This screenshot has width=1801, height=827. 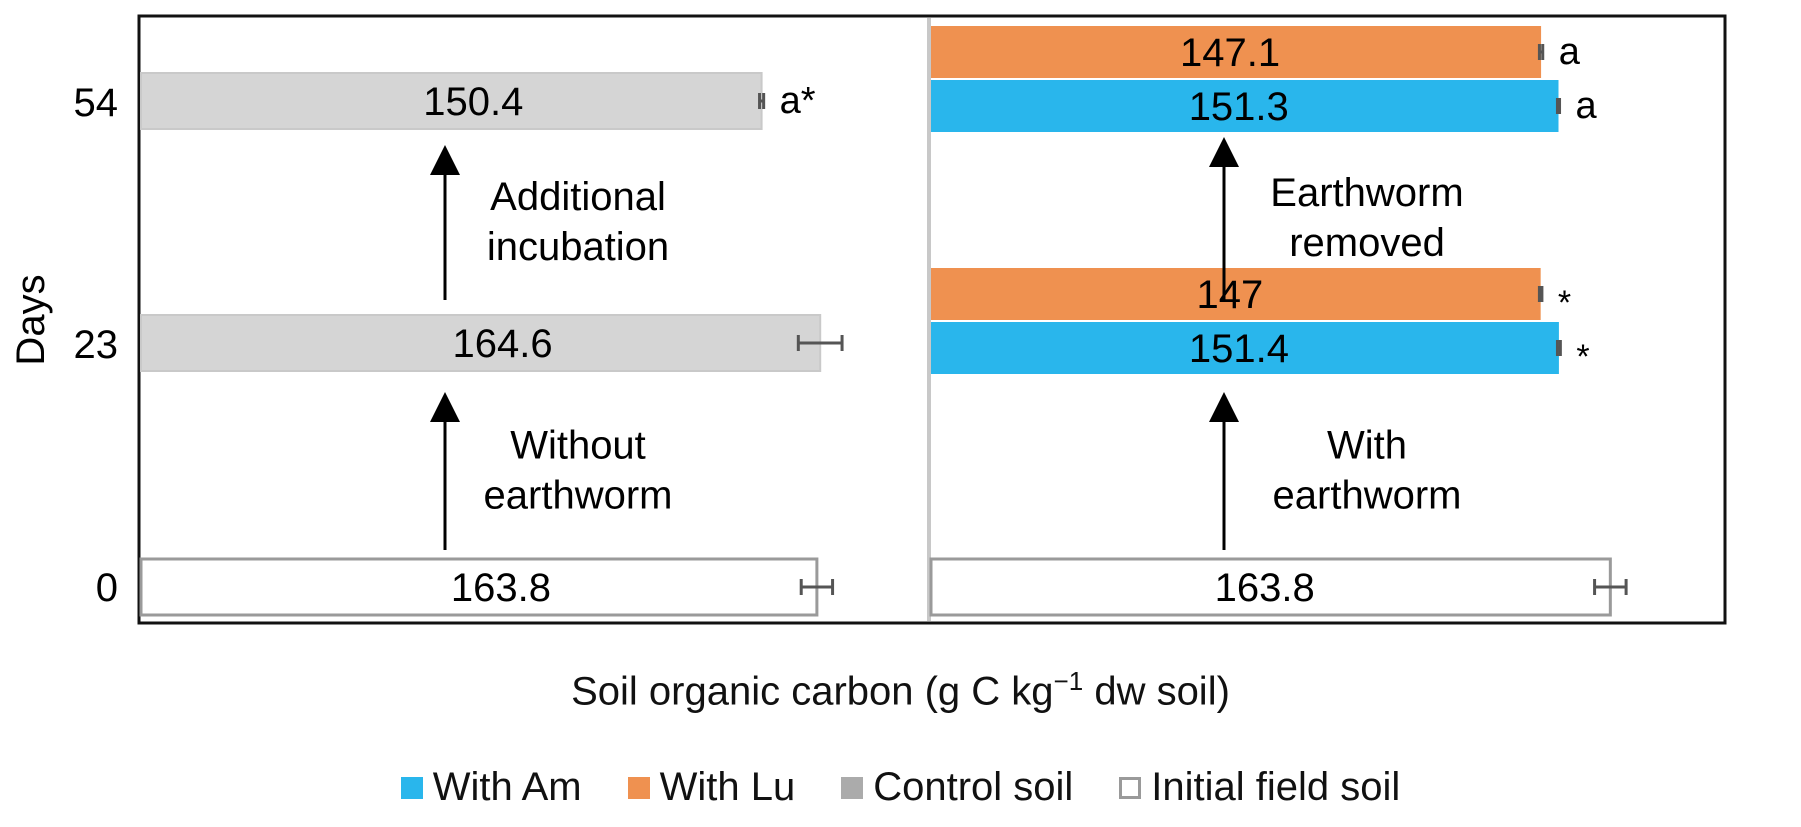 I want to click on legend-item-with-lu: With Lu, so click(x=711, y=787).